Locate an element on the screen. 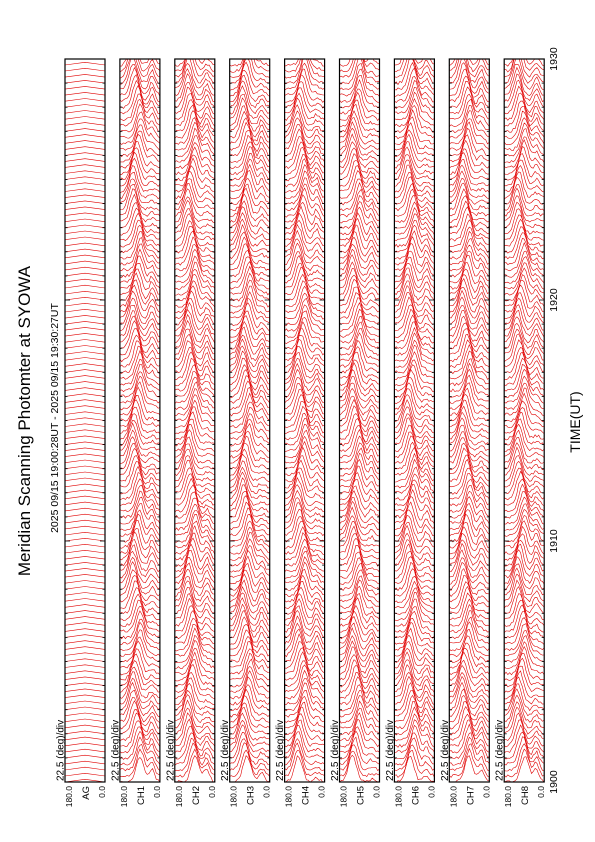 This screenshot has height=842, width=595. panel-ch7: 180.0 0.0 CH7 22.5 (deg)/div is located at coordinates (465, 433).